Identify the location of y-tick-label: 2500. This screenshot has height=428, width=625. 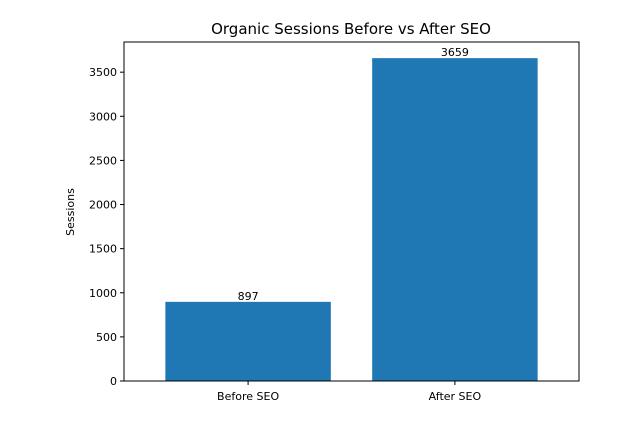
(103, 160).